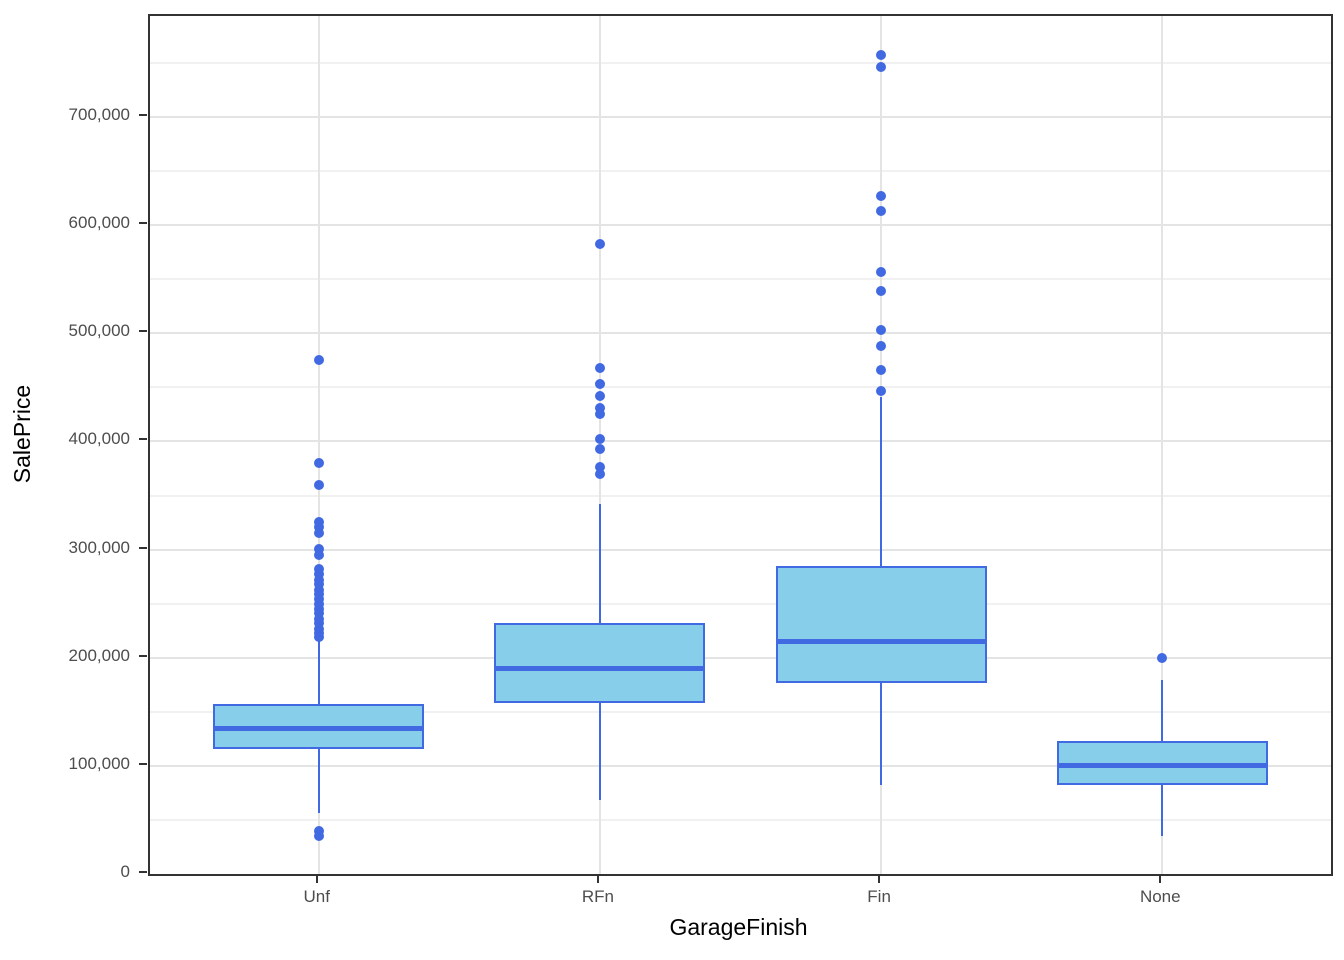 This screenshot has height=960, width=1344. I want to click on y-tick-label: 0, so click(125, 871).